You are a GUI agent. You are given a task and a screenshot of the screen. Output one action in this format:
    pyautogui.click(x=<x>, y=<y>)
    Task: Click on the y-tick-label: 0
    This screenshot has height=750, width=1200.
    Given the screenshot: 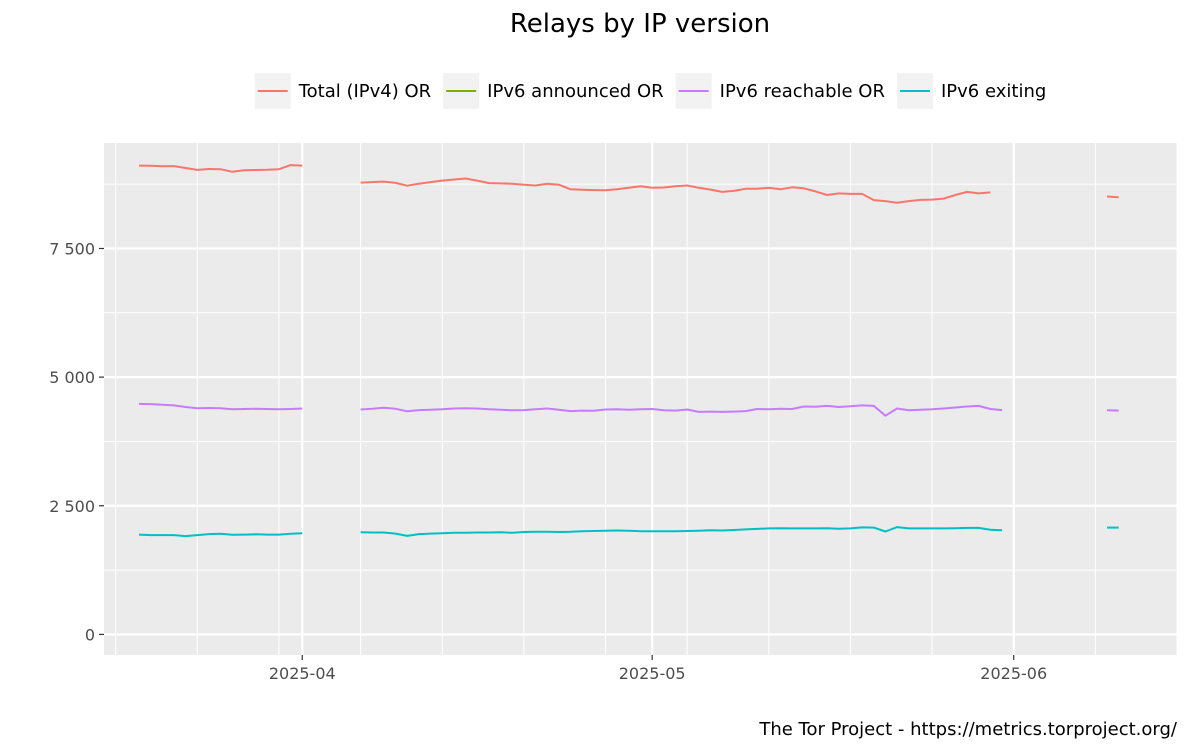 What is the action you would take?
    pyautogui.click(x=90, y=634)
    